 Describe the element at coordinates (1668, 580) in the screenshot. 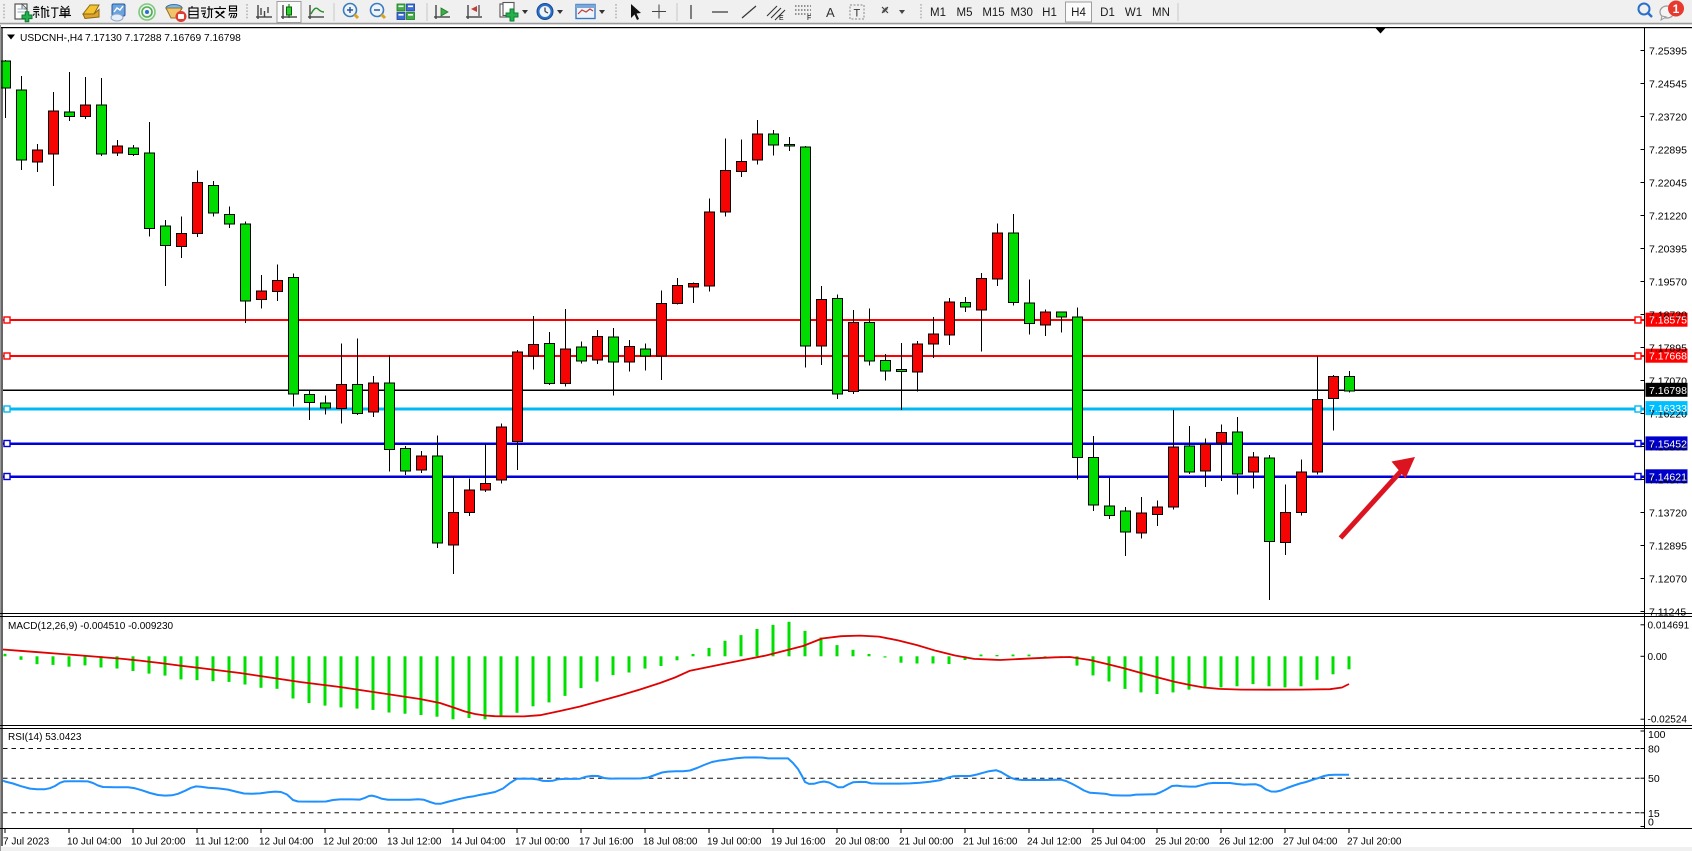

I see `svg-text: 7.12070` at that location.